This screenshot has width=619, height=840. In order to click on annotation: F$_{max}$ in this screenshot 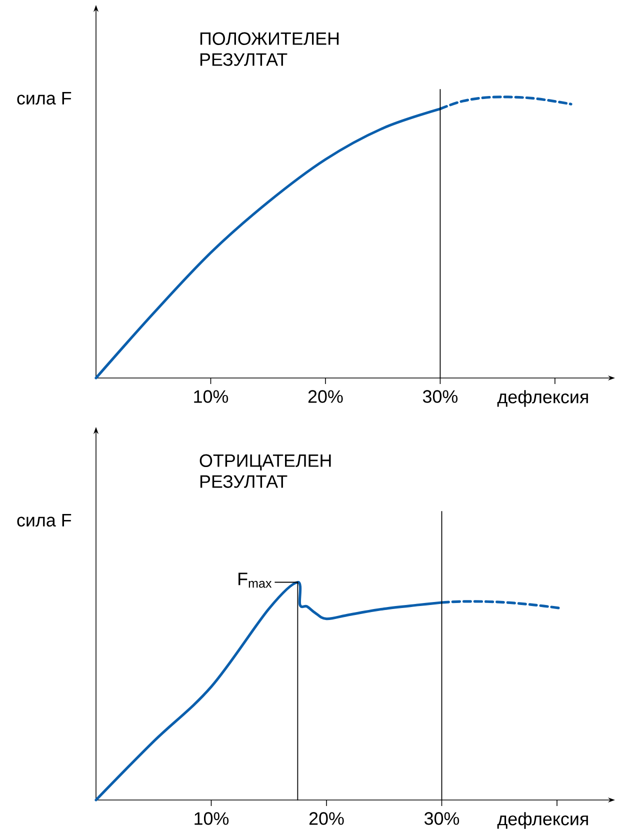, I will do `click(255, 580)`.